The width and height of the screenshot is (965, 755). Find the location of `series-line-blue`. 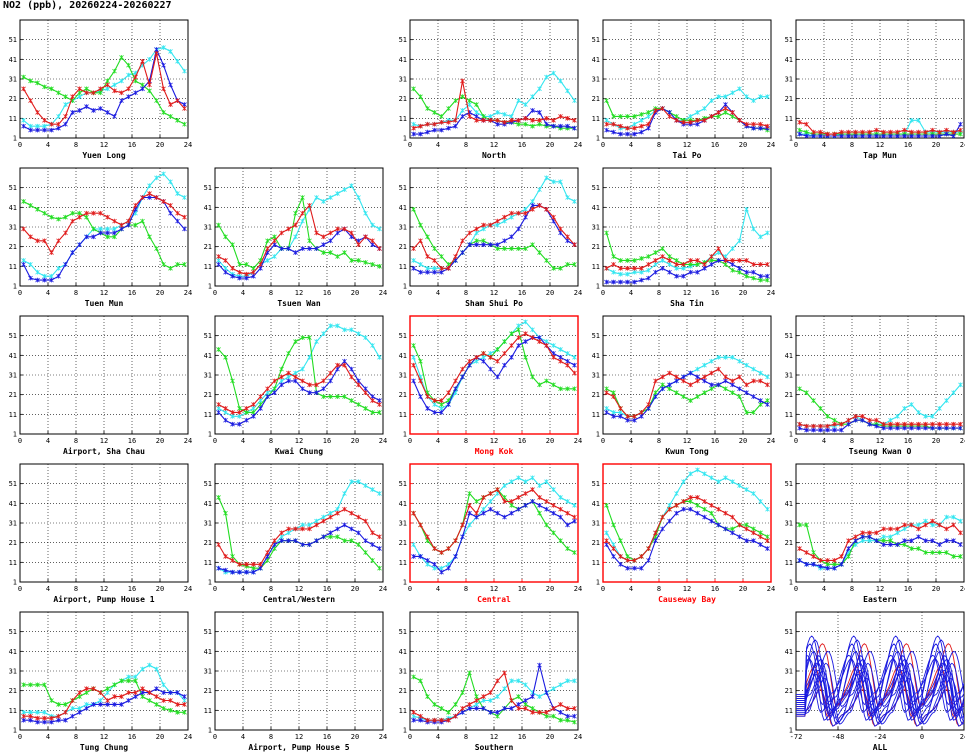

series-line-blue is located at coordinates (880, 425).